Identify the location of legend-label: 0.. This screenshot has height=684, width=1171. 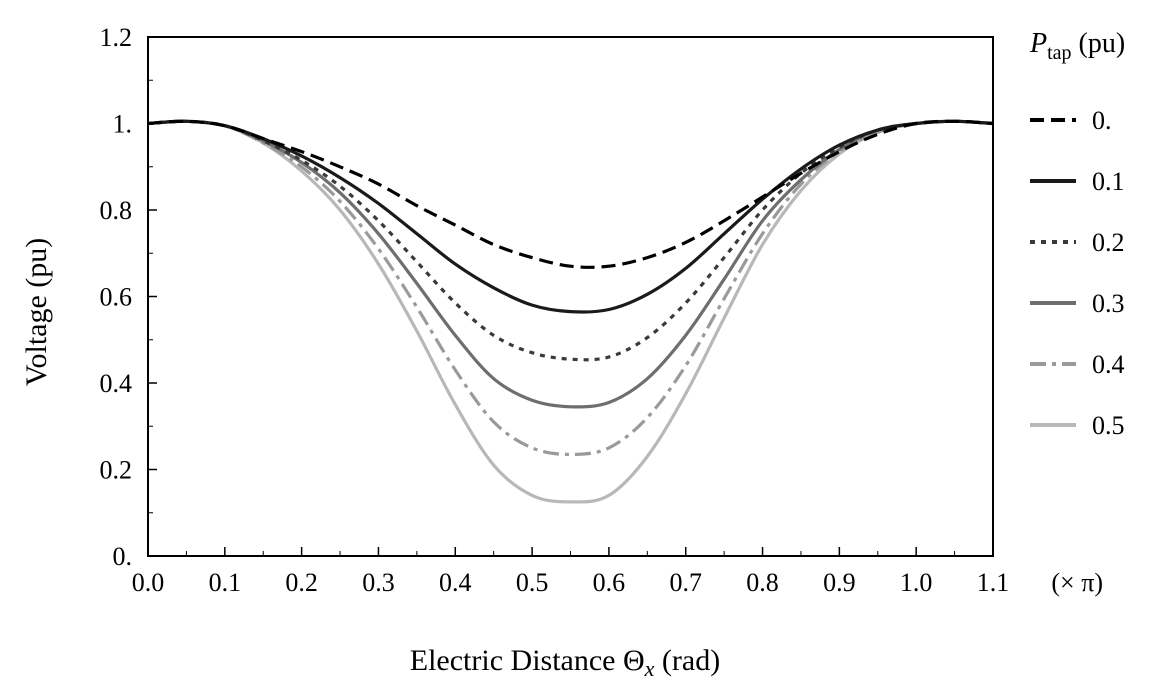
(1102, 120).